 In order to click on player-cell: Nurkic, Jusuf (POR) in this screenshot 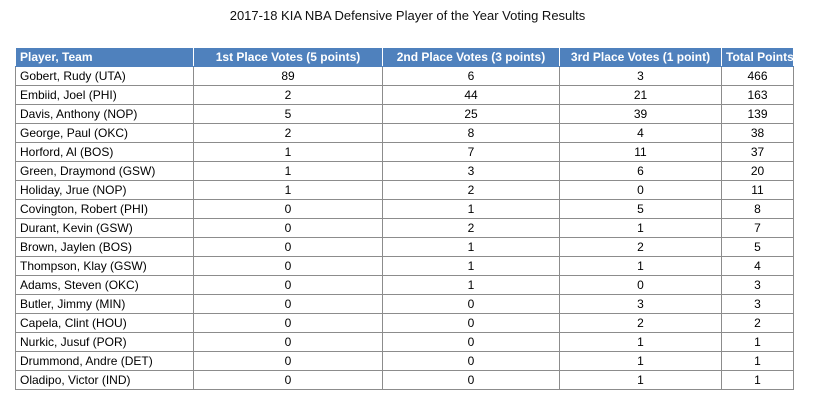, I will do `click(104, 342)`.